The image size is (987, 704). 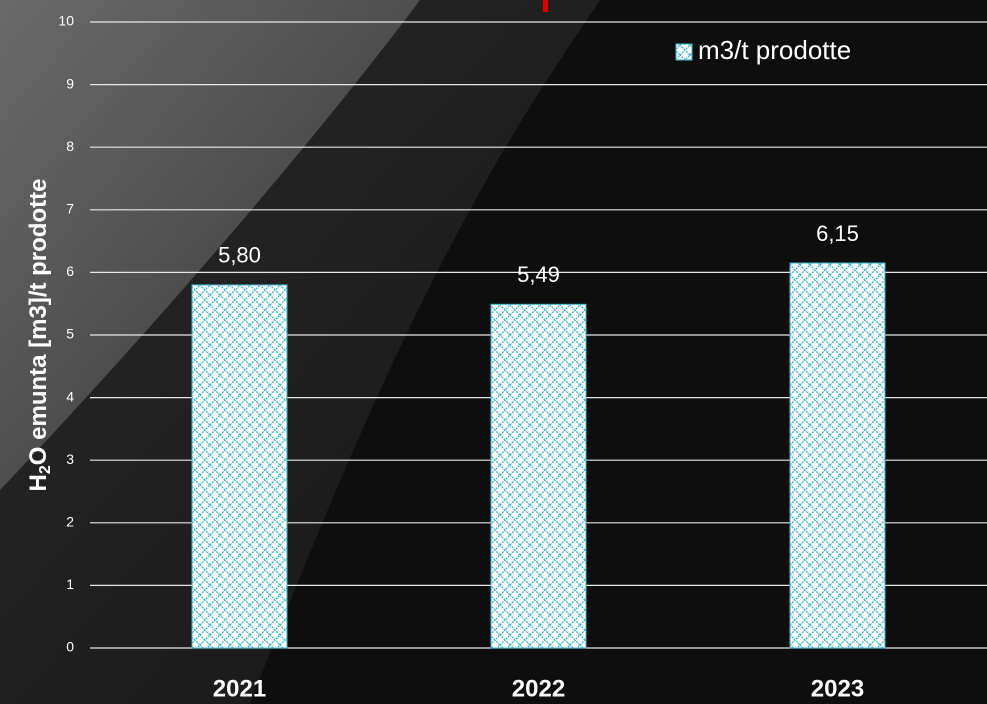 I want to click on y-tick-label: 5, so click(x=70, y=334).